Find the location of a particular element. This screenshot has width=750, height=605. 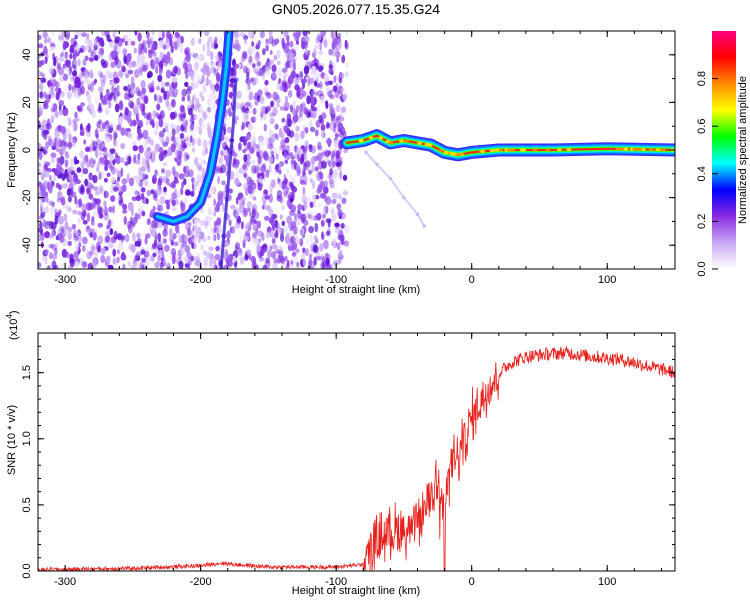

snr-x-axis-label: Height of straight line (km) is located at coordinates (356, 591).